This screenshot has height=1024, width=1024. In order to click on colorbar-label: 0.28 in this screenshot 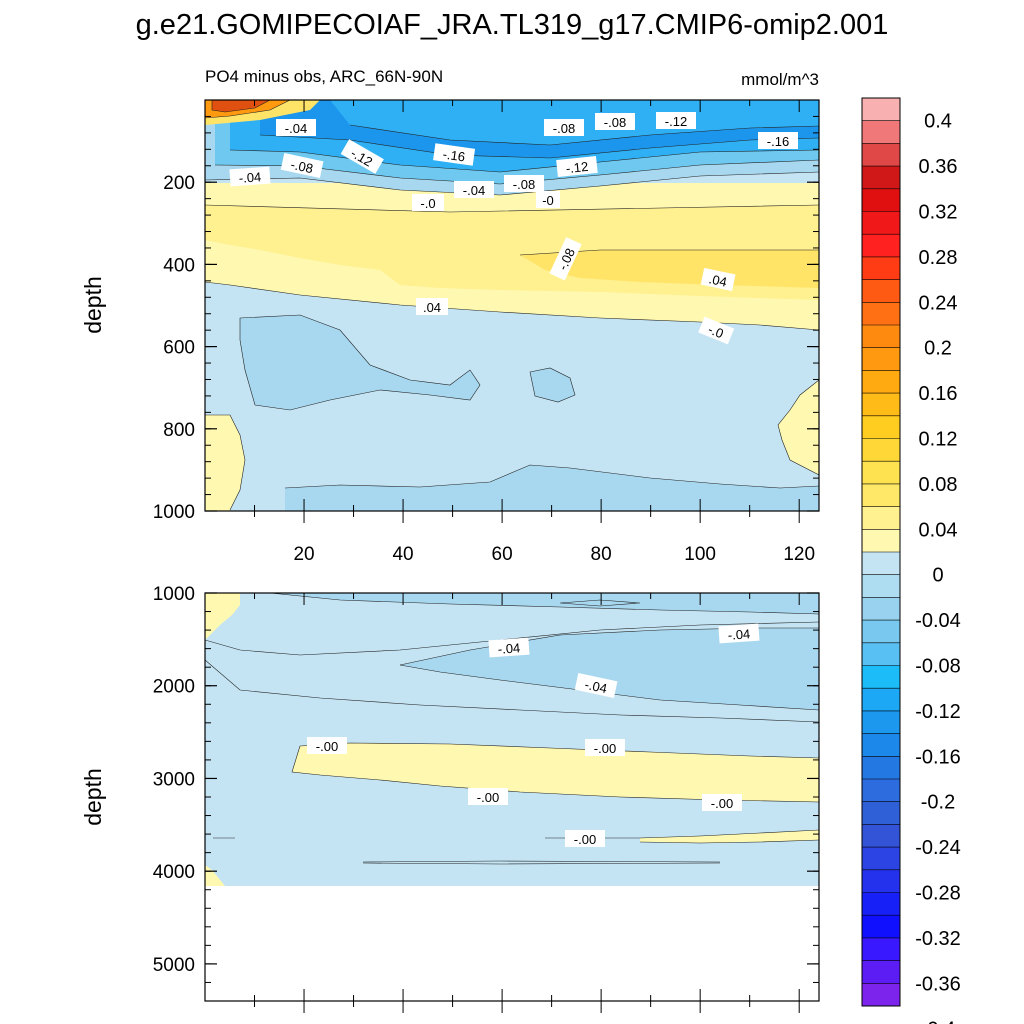, I will do `click(938, 258)`.